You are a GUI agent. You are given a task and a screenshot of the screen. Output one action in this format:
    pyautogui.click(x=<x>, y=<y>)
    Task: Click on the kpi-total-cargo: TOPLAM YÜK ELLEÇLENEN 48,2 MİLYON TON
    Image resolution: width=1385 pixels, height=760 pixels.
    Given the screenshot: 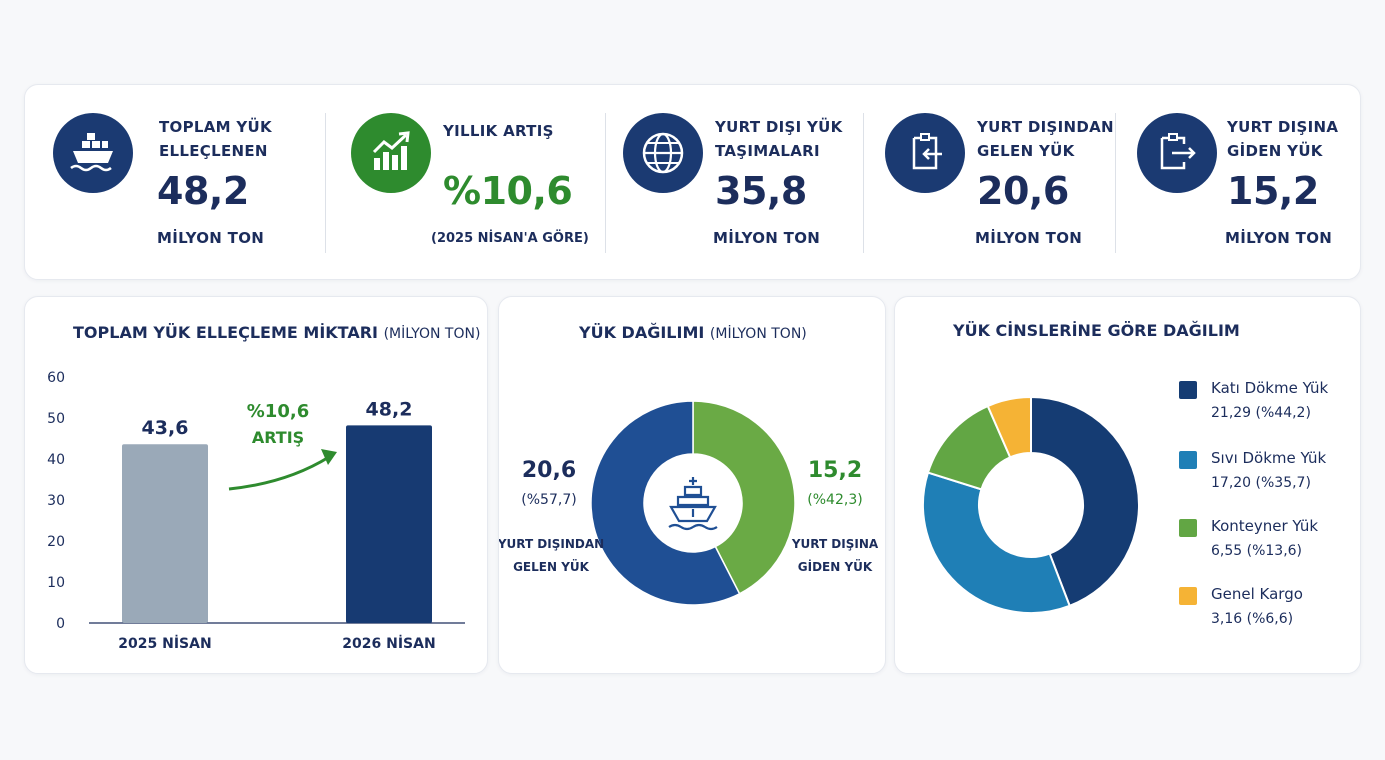 What is the action you would take?
    pyautogui.click(x=175, y=183)
    